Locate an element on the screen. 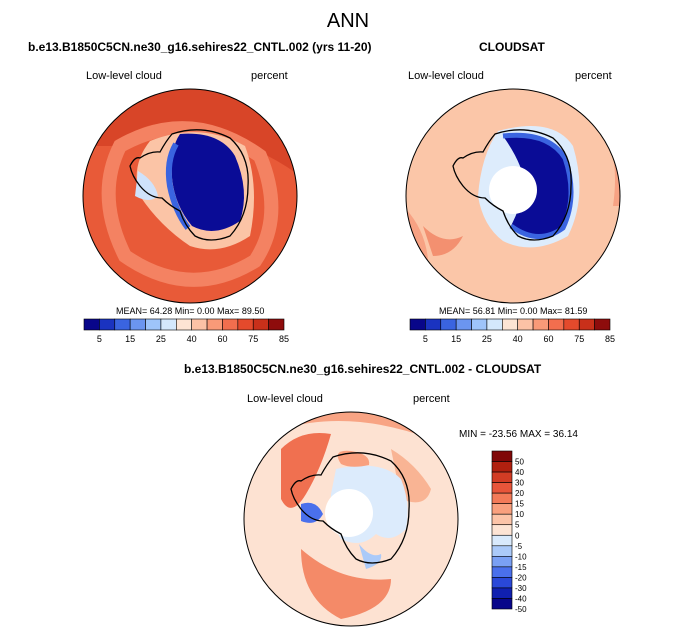 The width and height of the screenshot is (696, 629). panel3-field-positive is located at coordinates (306, 470).